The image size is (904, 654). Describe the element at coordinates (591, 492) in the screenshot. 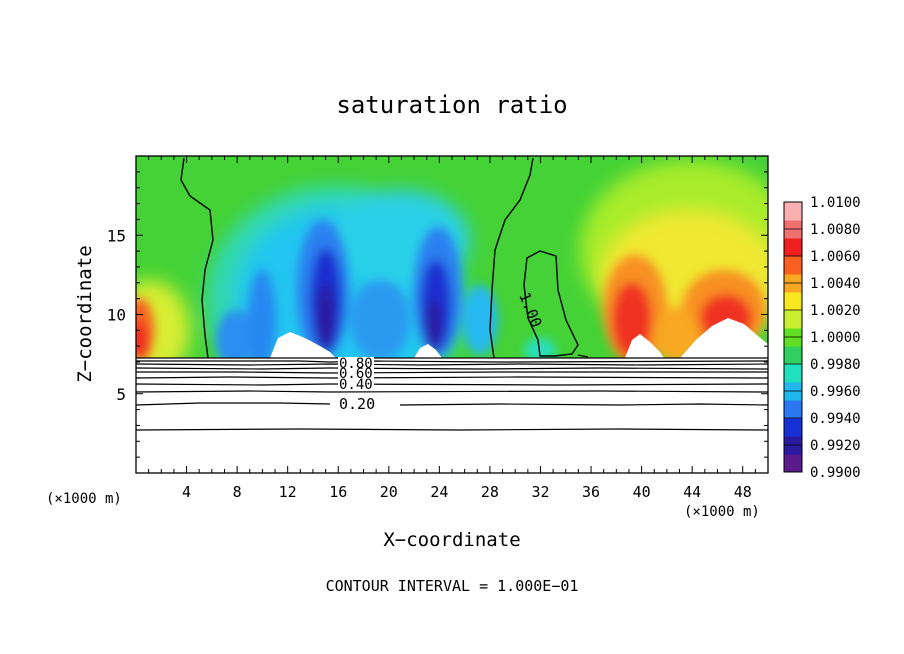

I see `x-tick-label: 36` at that location.